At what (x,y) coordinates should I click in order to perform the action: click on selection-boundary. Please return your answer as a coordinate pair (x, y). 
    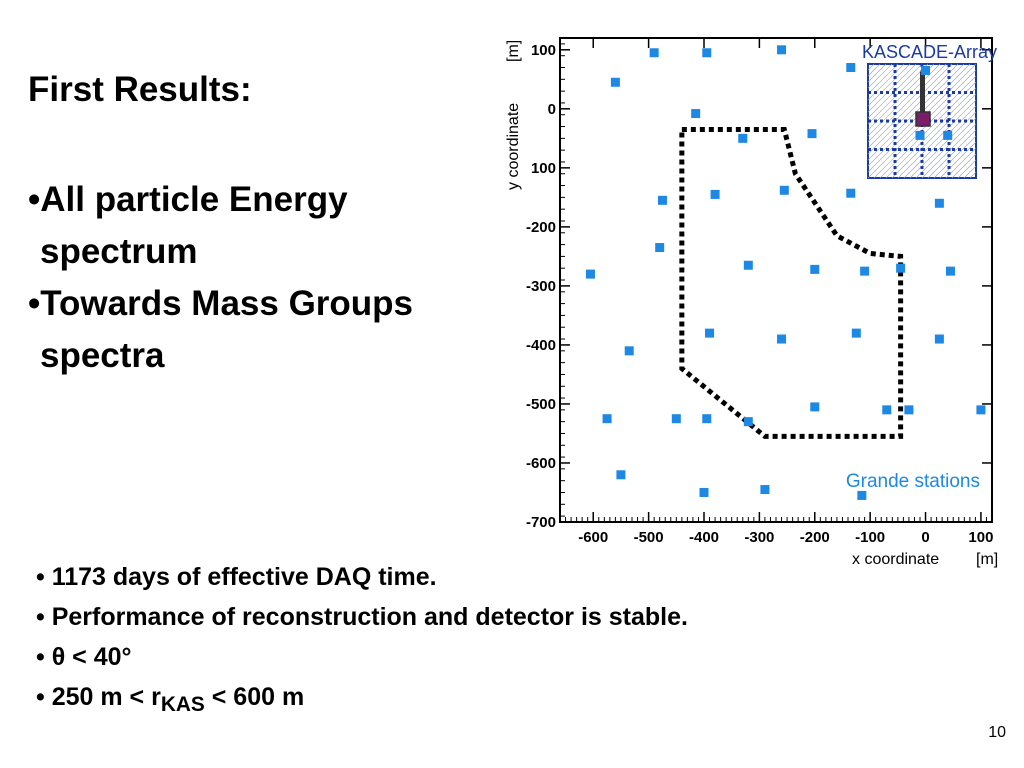
    Looking at the image, I should click on (791, 282).